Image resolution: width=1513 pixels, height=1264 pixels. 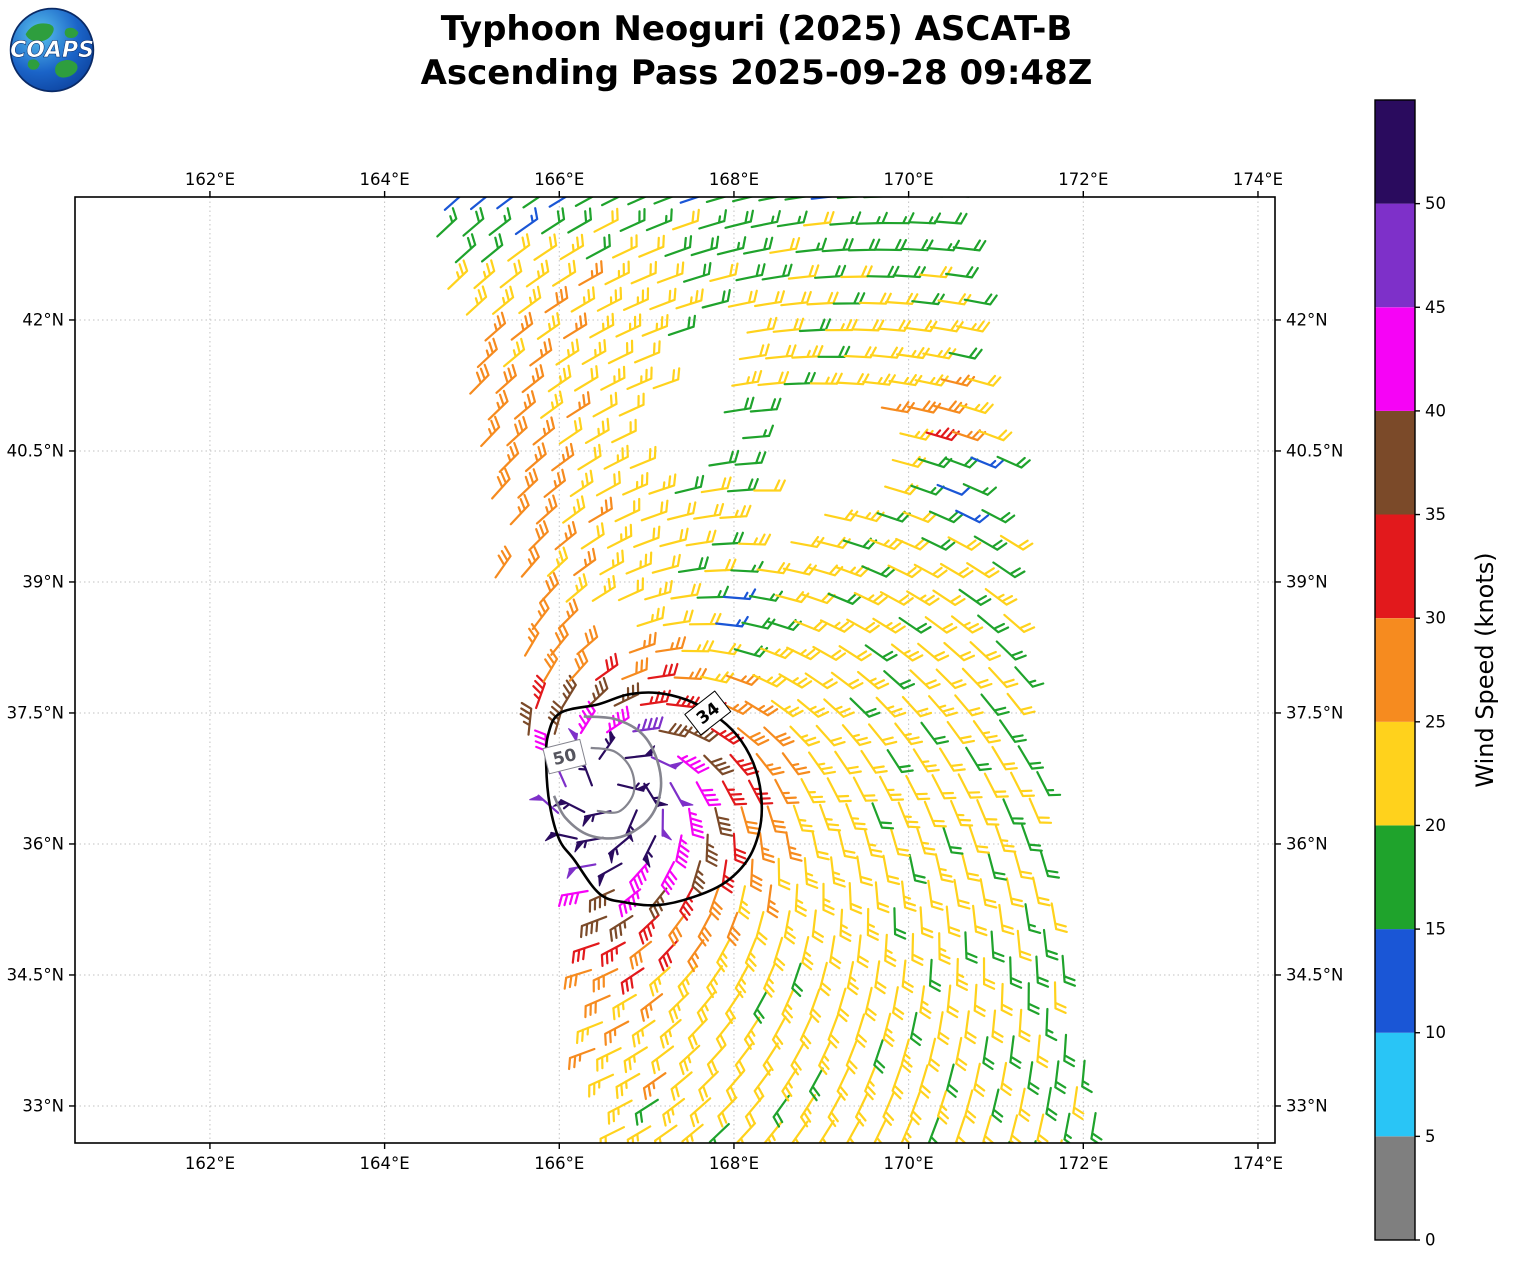 I want to click on title-line2: Ascending Pass 2025-09-28 09:48Z, so click(x=756, y=72).